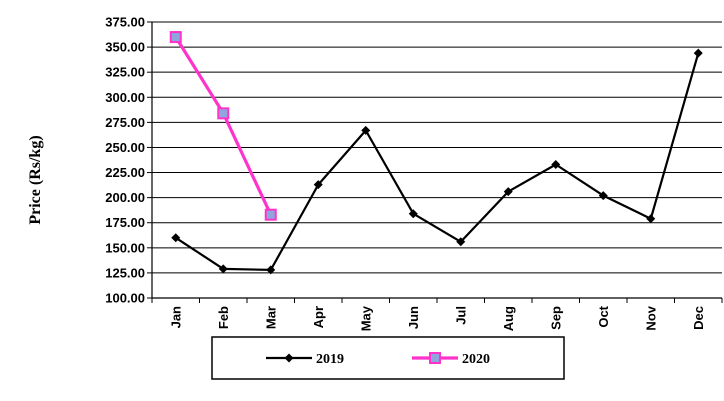  Describe the element at coordinates (318, 317) in the screenshot. I see `x-tick-label: Apr` at that location.